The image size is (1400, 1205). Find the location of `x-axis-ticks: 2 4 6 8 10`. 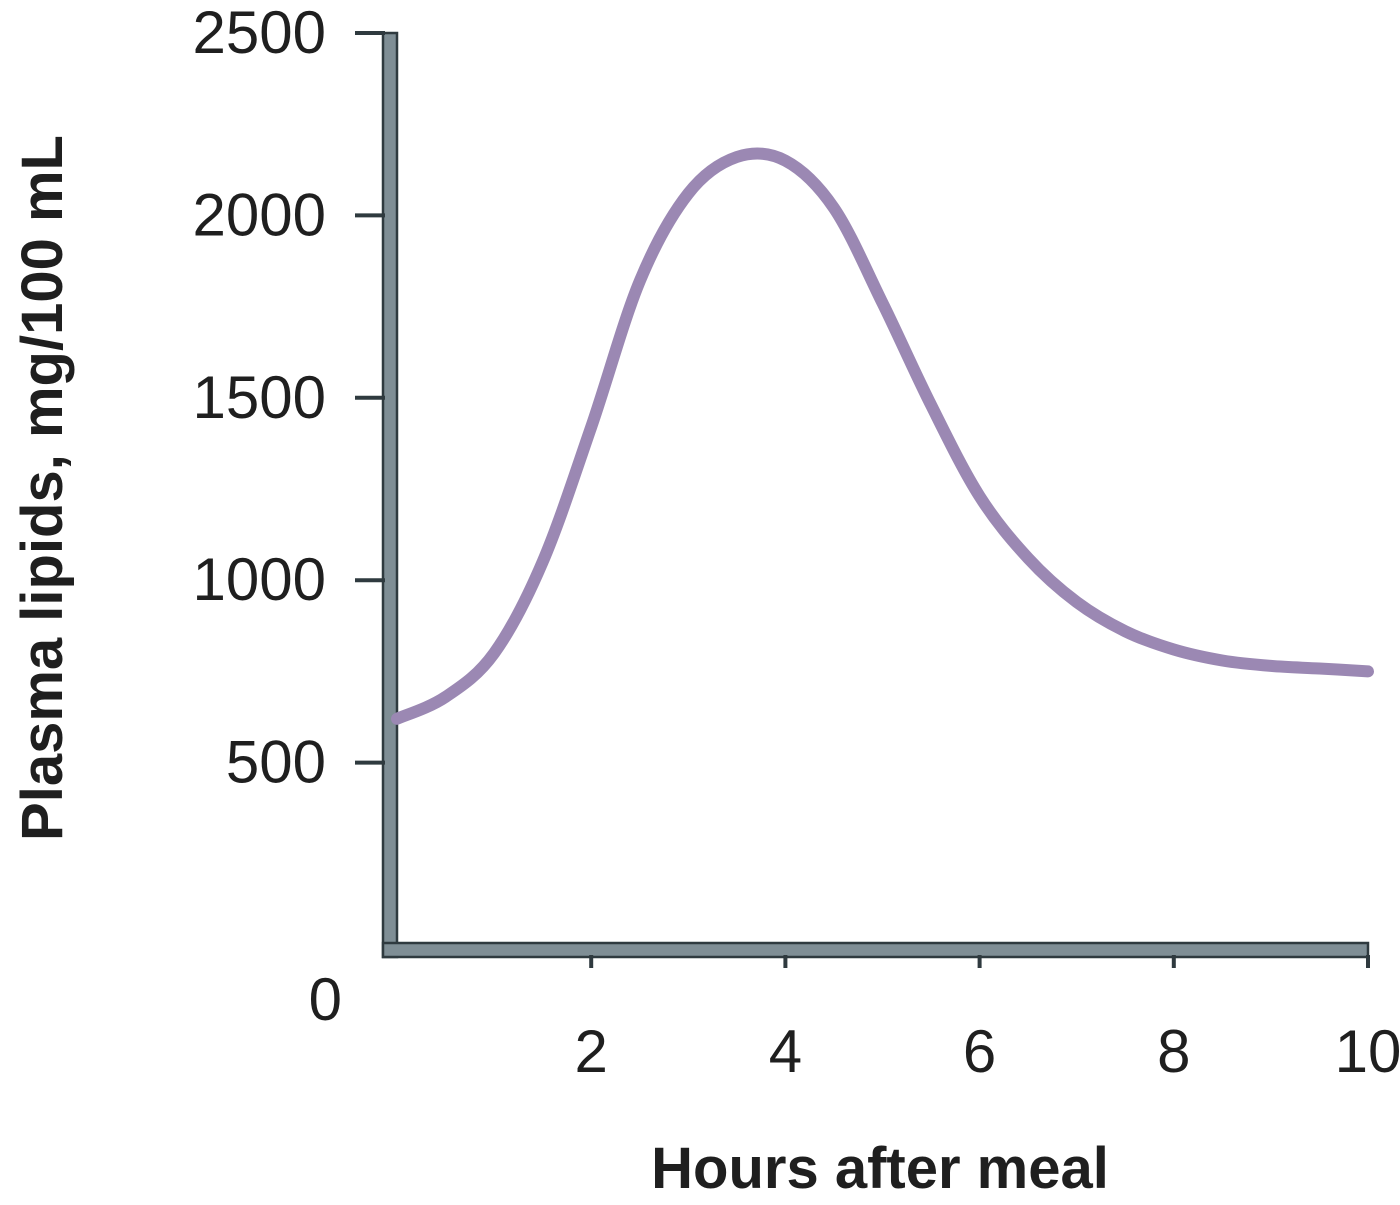

x-axis-ticks: 2 4 6 8 10 is located at coordinates (987, 1020).